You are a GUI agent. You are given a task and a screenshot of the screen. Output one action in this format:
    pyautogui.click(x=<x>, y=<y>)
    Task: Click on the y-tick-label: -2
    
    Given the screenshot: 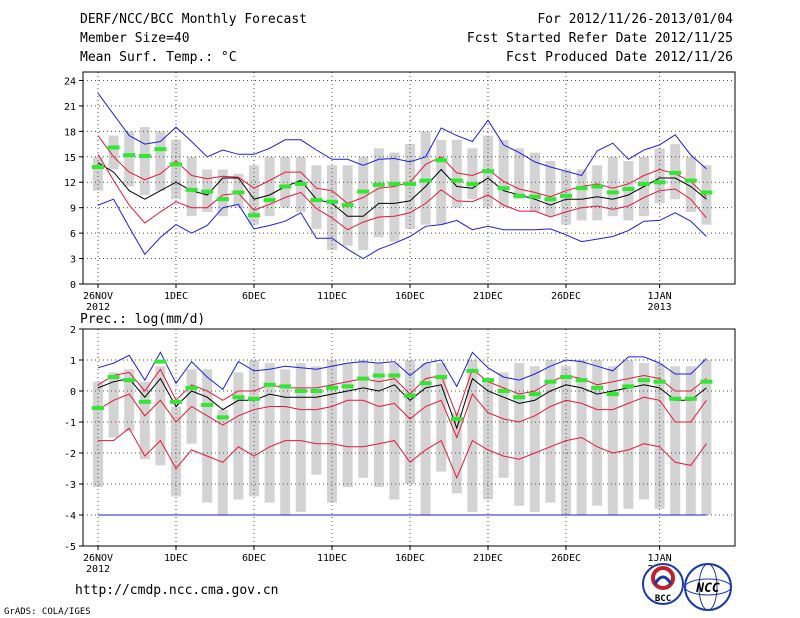 What is the action you would take?
    pyautogui.click(x=70, y=454)
    